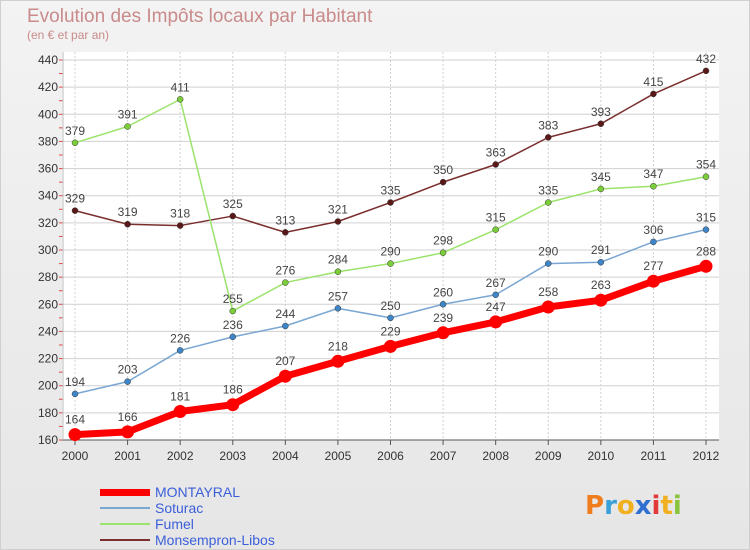 The height and width of the screenshot is (550, 750). I want to click on data-label: 298, so click(443, 241).